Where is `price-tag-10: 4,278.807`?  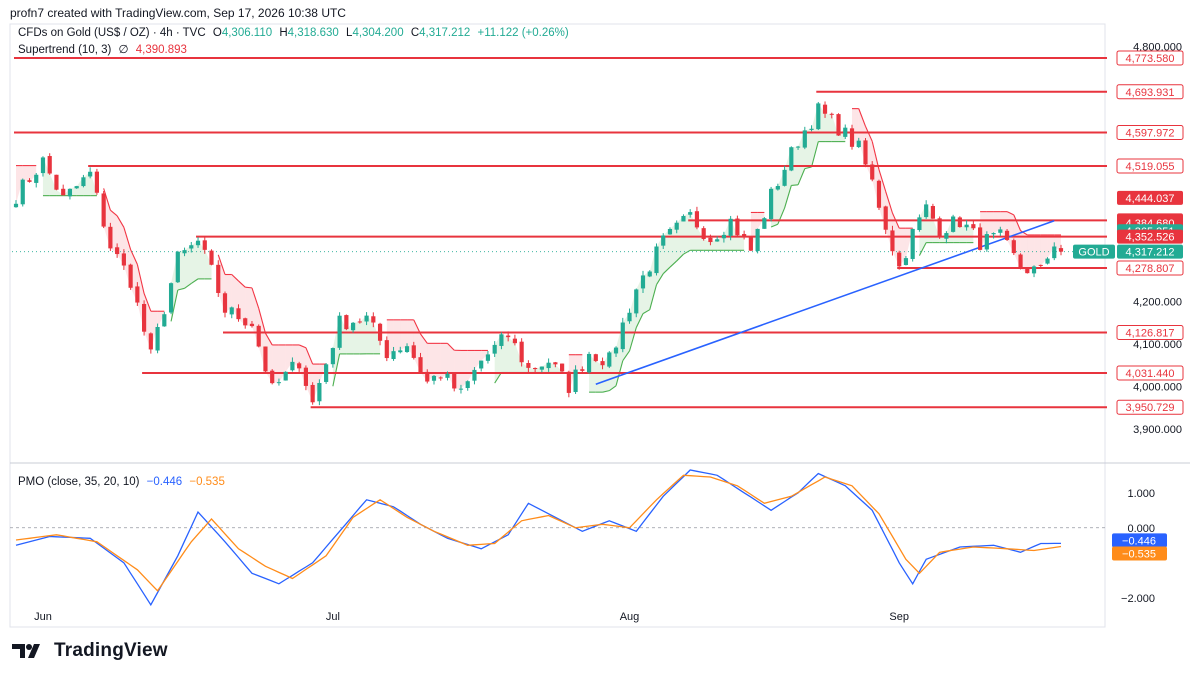
price-tag-10: 4,278.807 is located at coordinates (1150, 269).